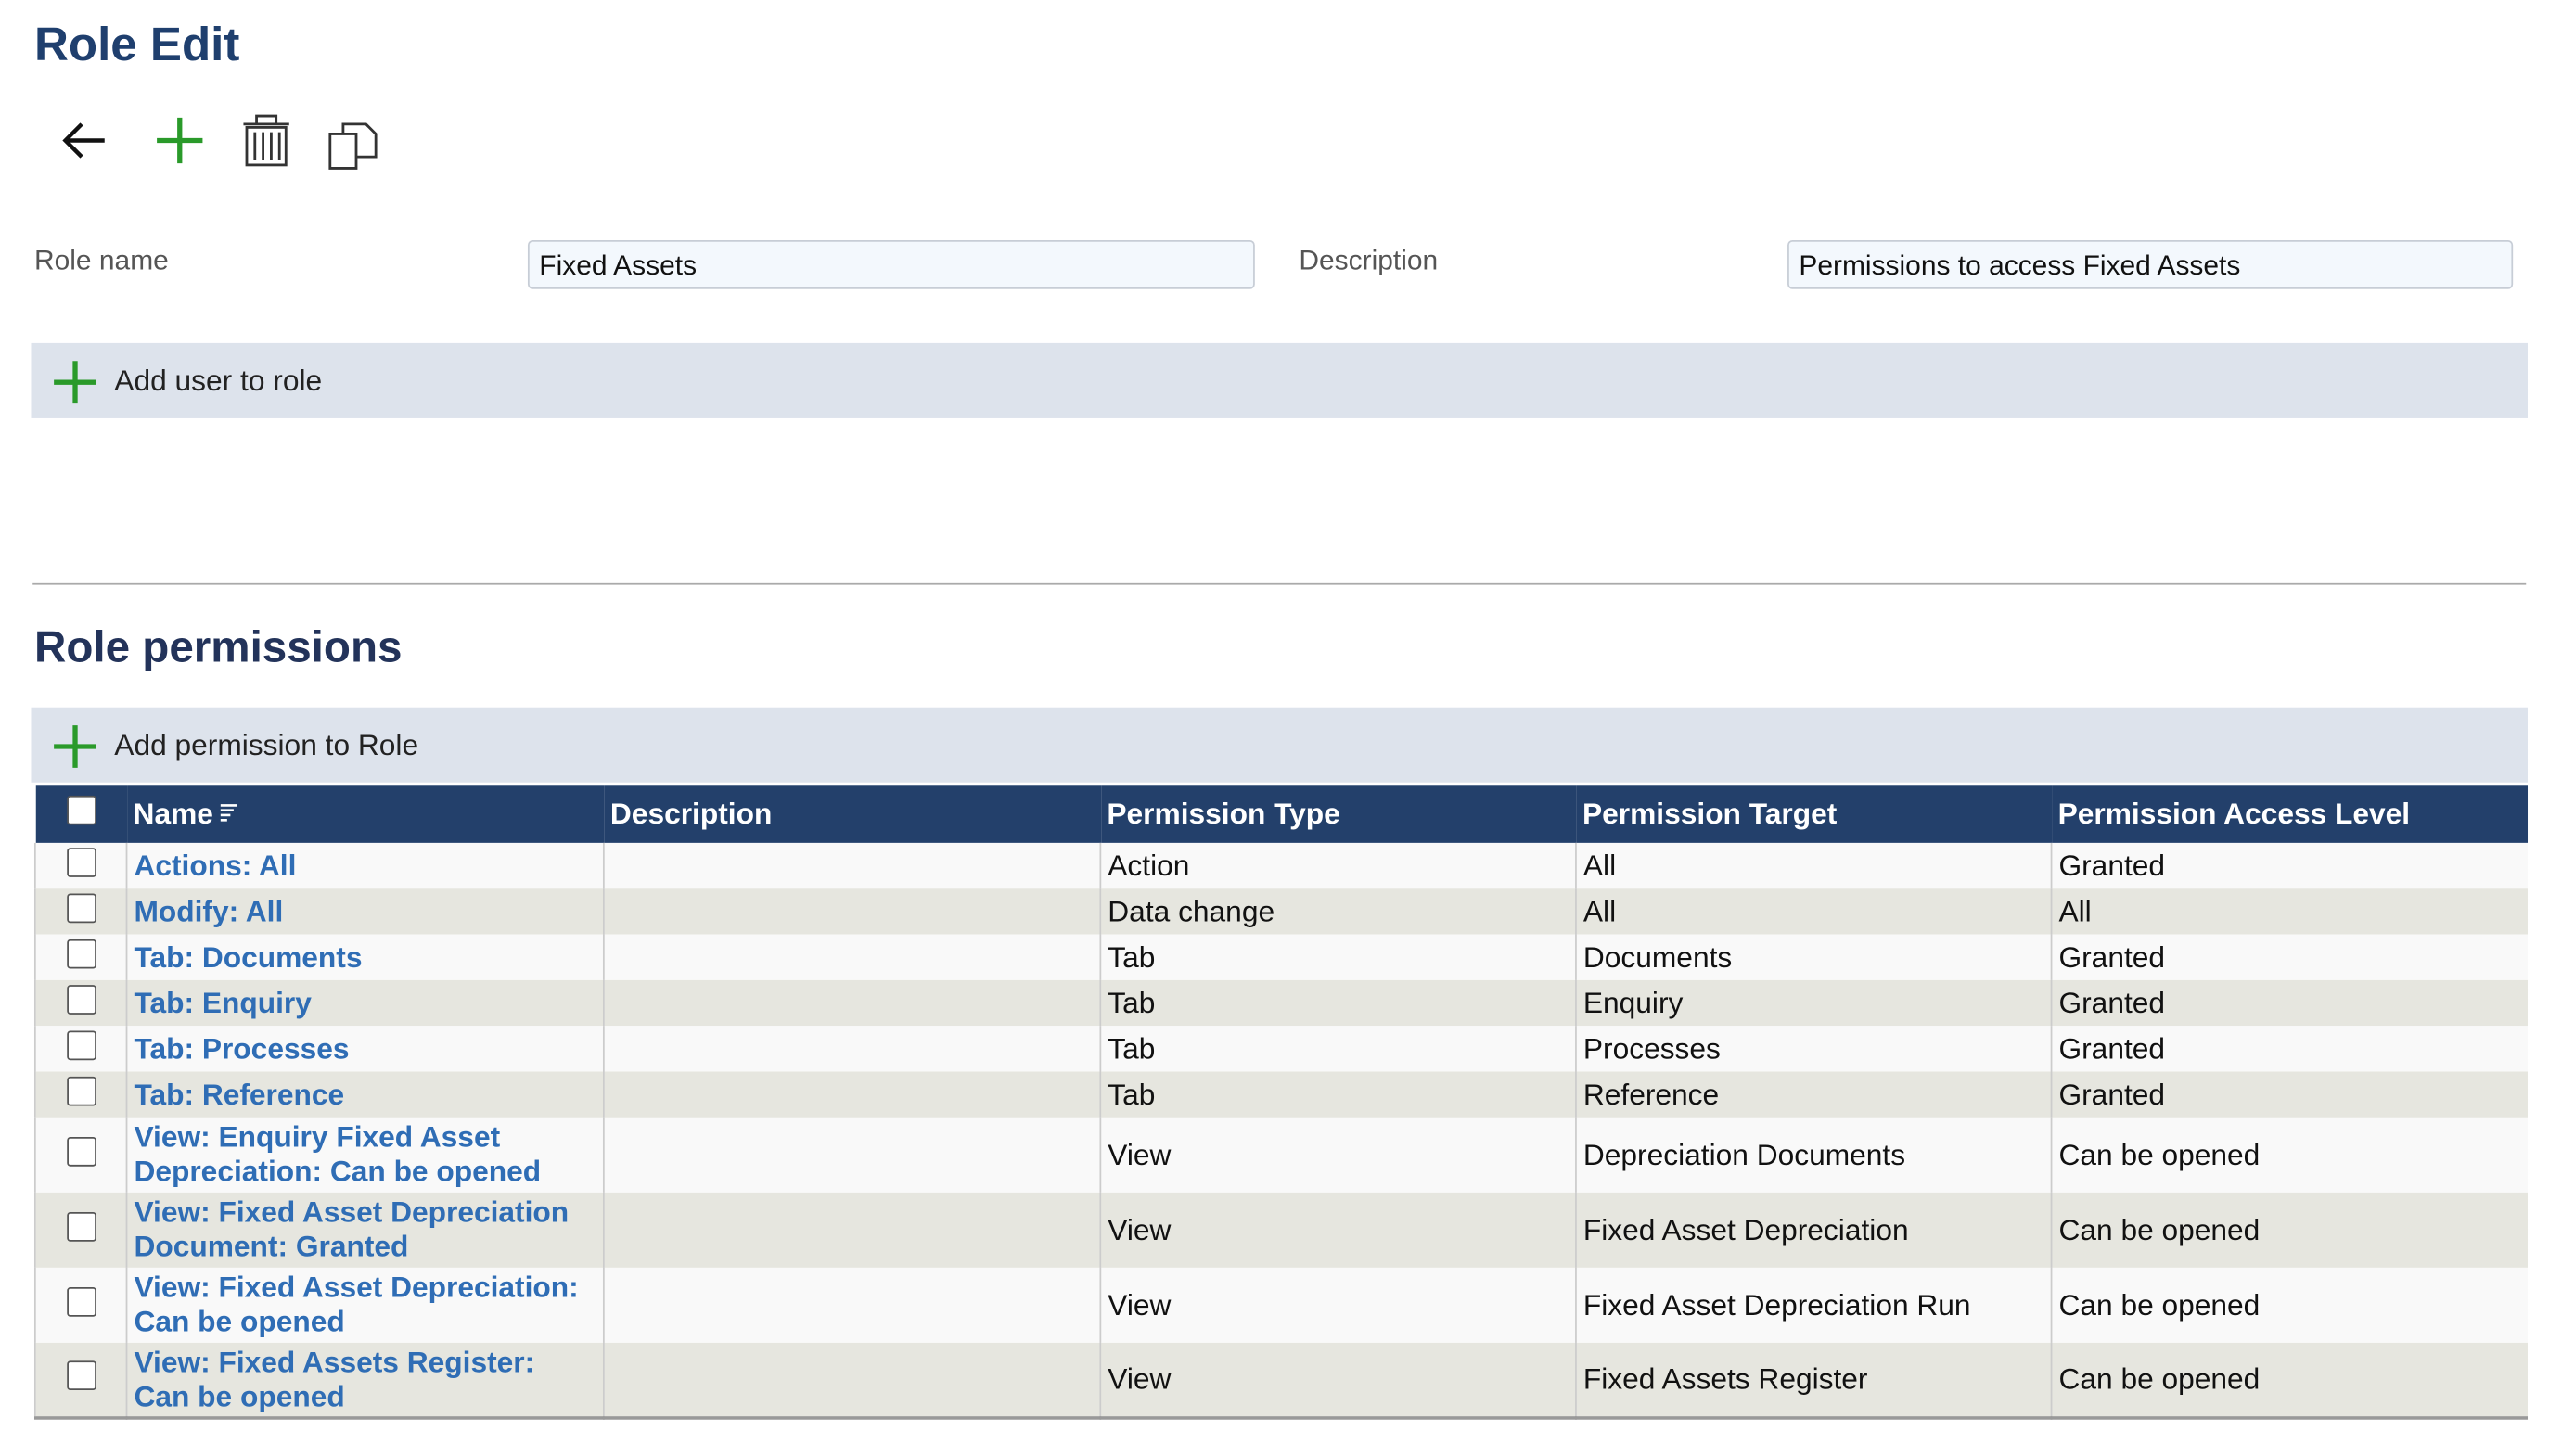  What do you see at coordinates (691, 813) in the screenshot?
I see `column-title: Description` at bounding box center [691, 813].